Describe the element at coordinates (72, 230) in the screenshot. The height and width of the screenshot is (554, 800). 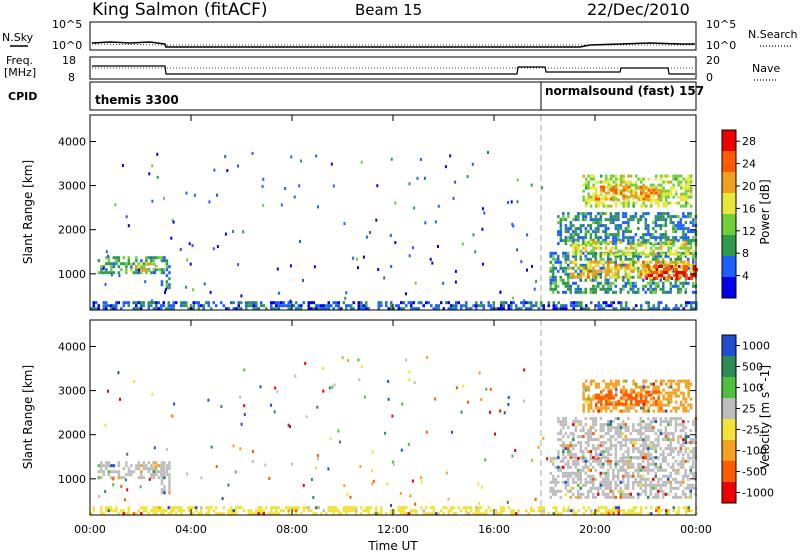
I see `power-ytick-label: 2000` at that location.